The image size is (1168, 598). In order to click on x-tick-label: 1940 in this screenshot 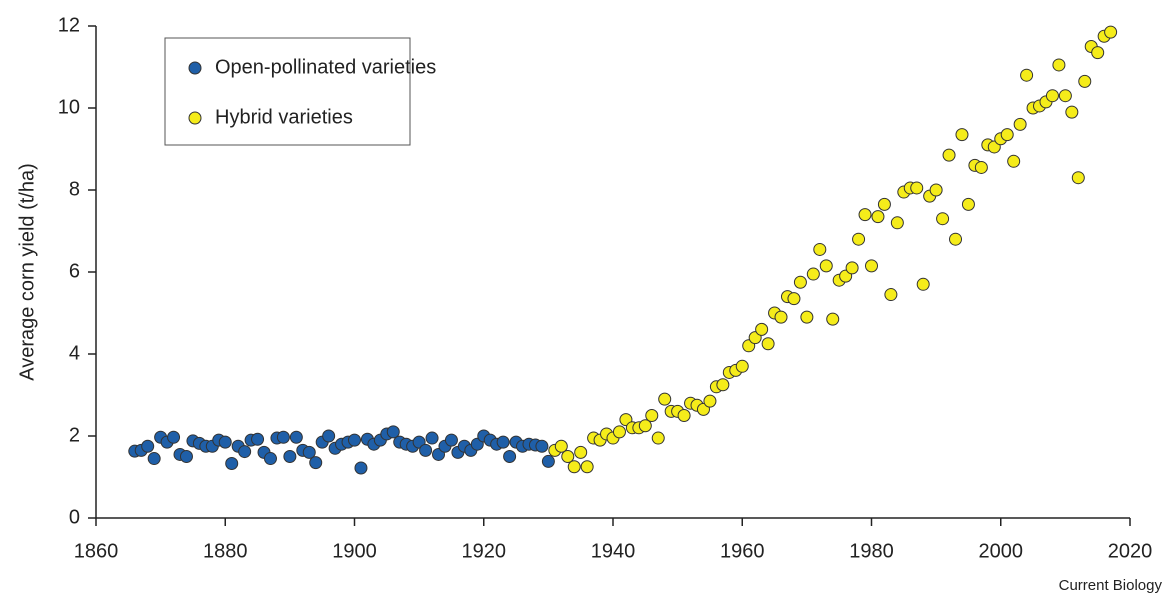, I will do `click(613, 551)`.